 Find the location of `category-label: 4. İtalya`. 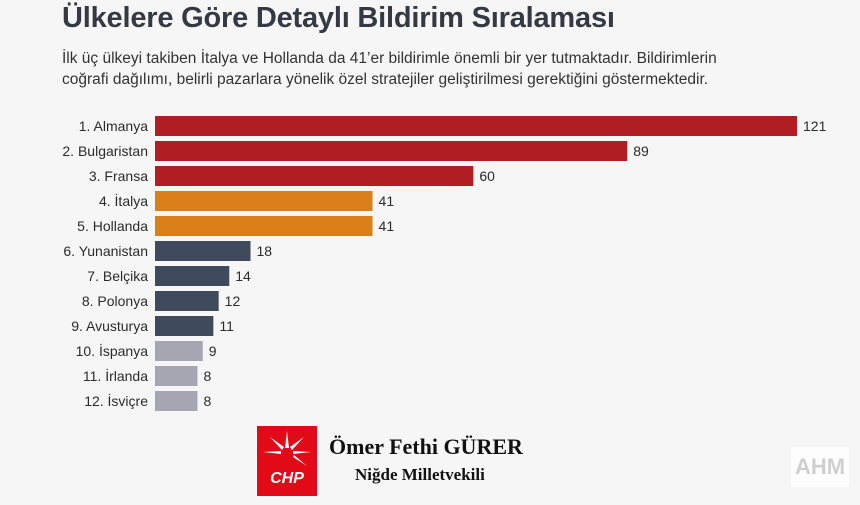

category-label: 4. İtalya is located at coordinates (123, 200).